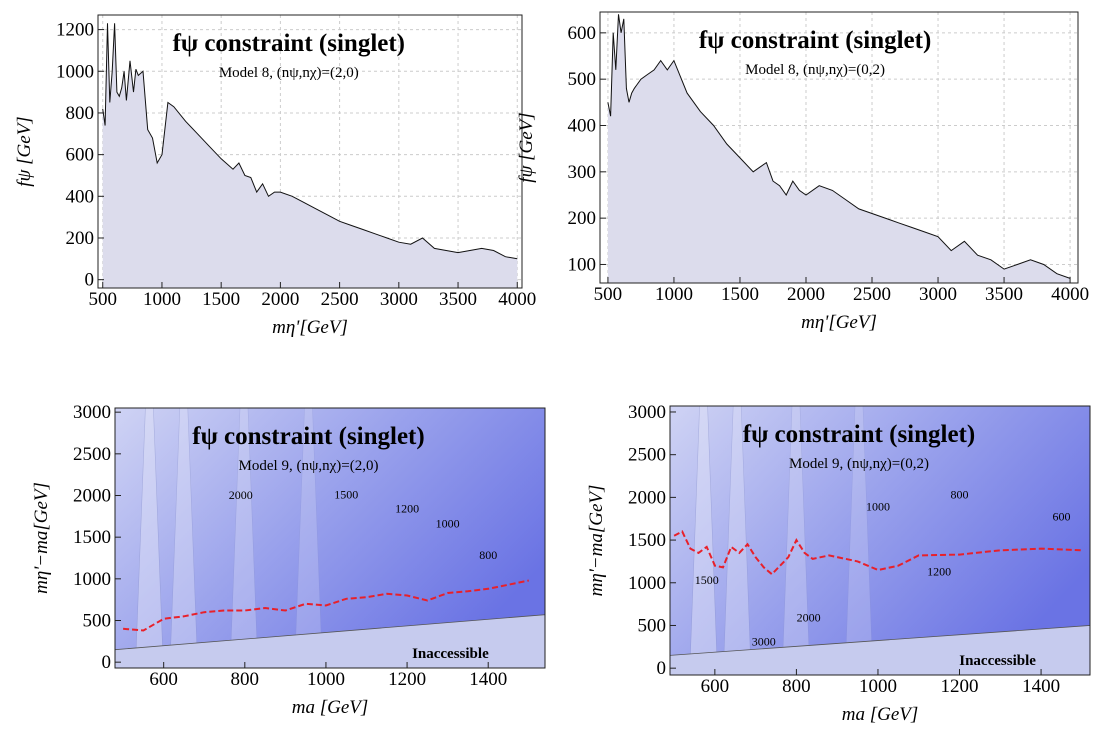  Describe the element at coordinates (1061, 517) in the screenshot. I see `contour-label: 600` at that location.